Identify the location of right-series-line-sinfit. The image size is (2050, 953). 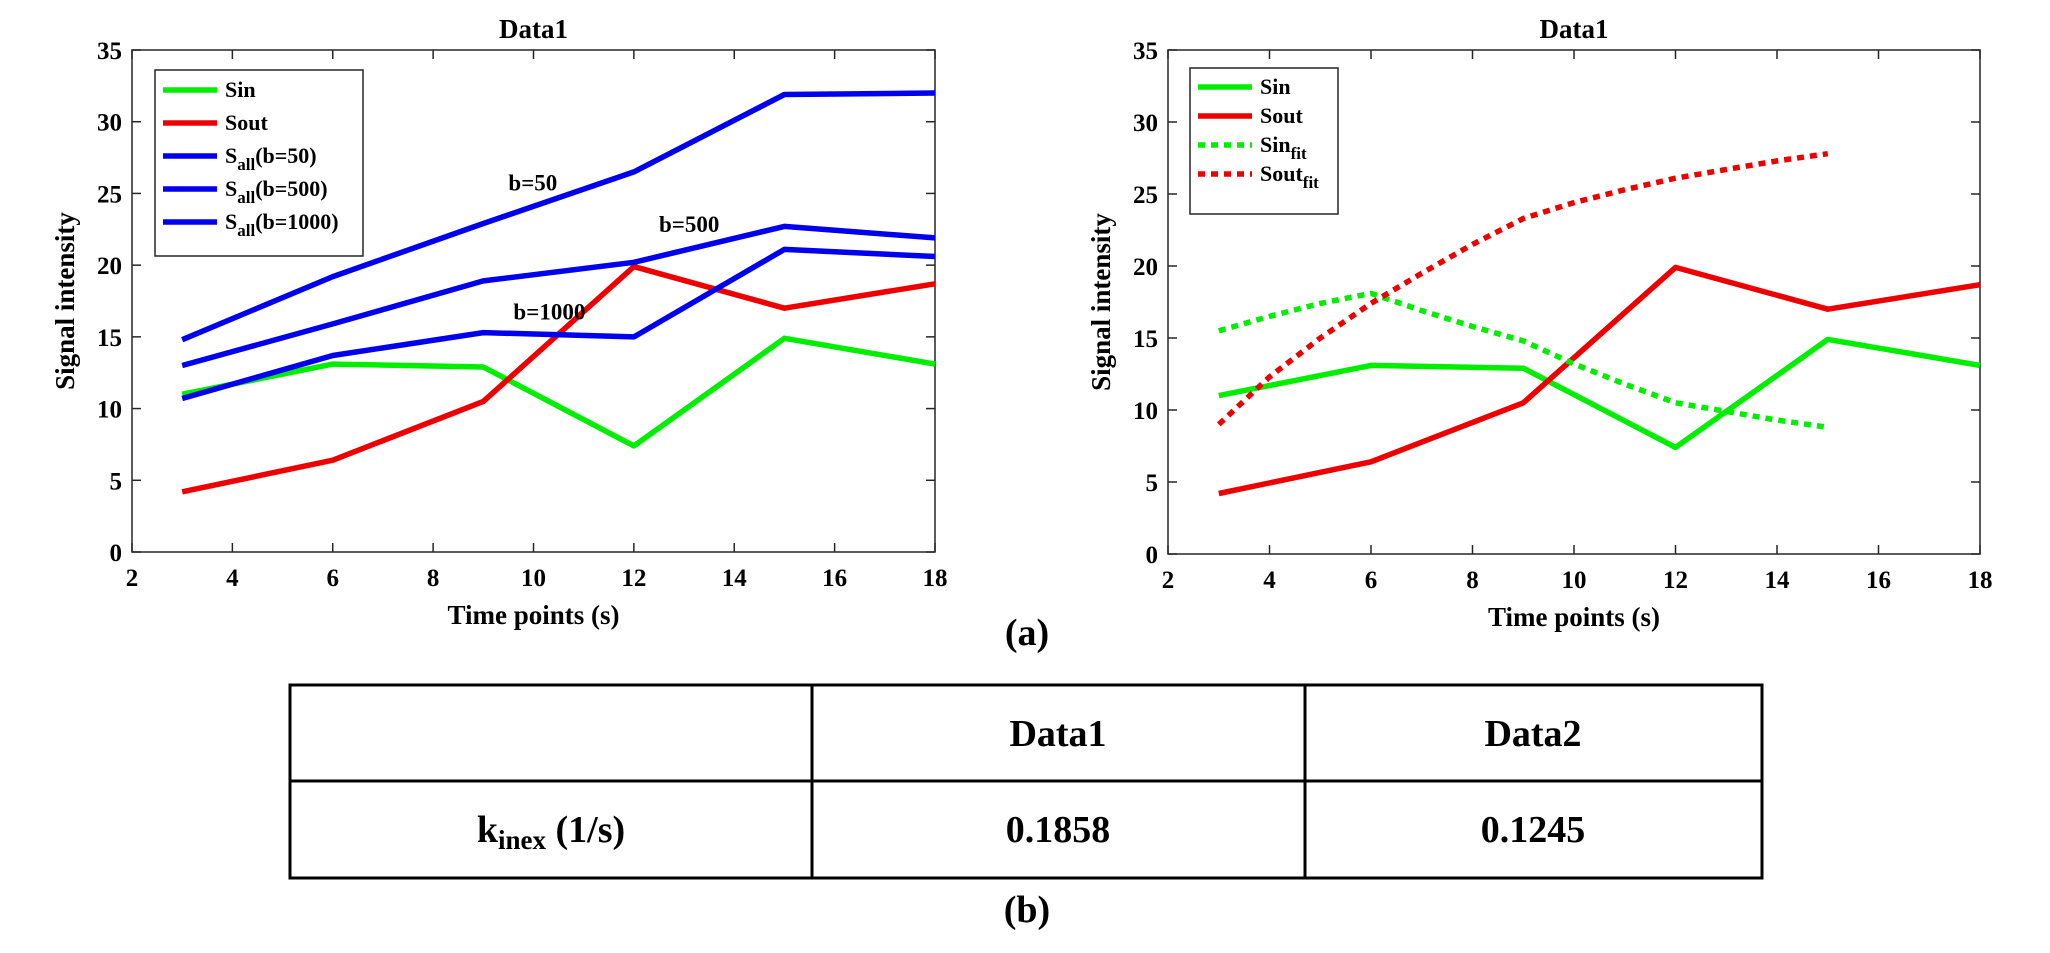
(1523, 360).